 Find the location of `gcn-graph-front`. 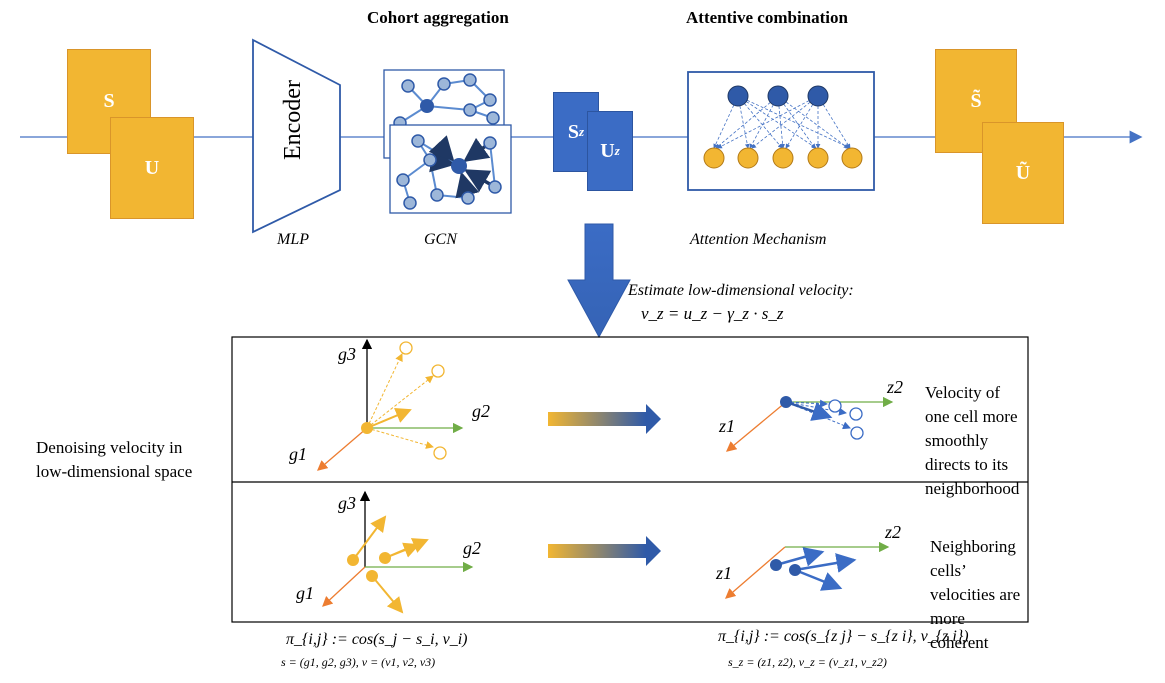

gcn-graph-front is located at coordinates (450, 169).